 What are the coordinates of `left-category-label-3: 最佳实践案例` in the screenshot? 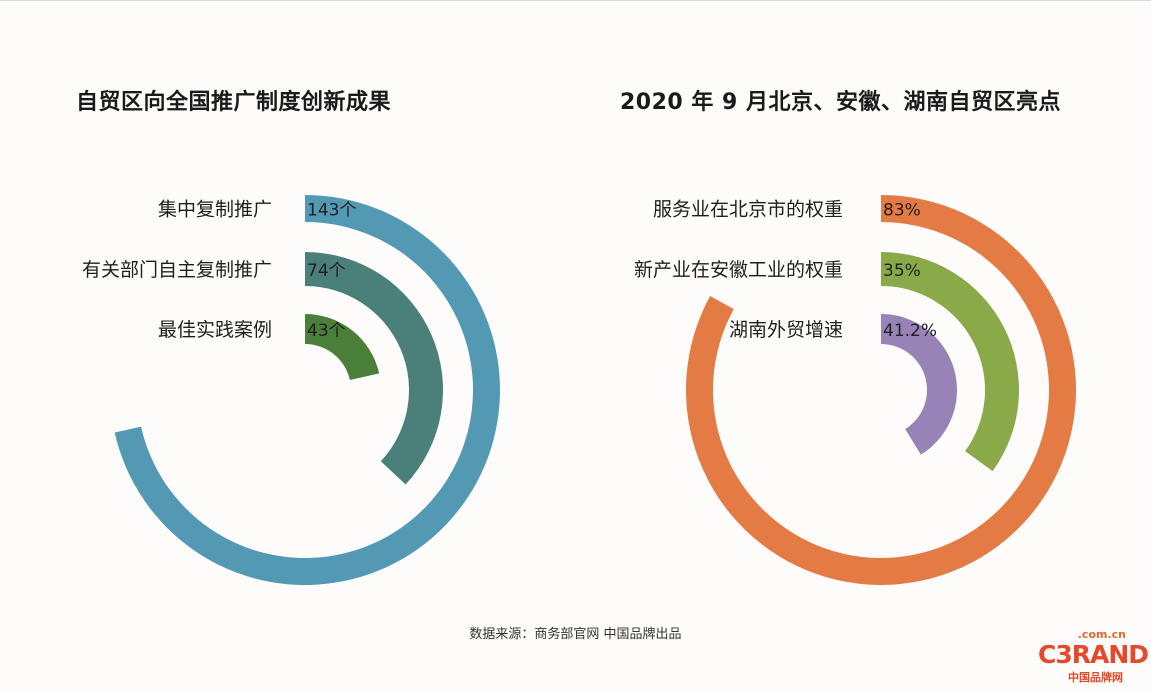 It's located at (215, 330).